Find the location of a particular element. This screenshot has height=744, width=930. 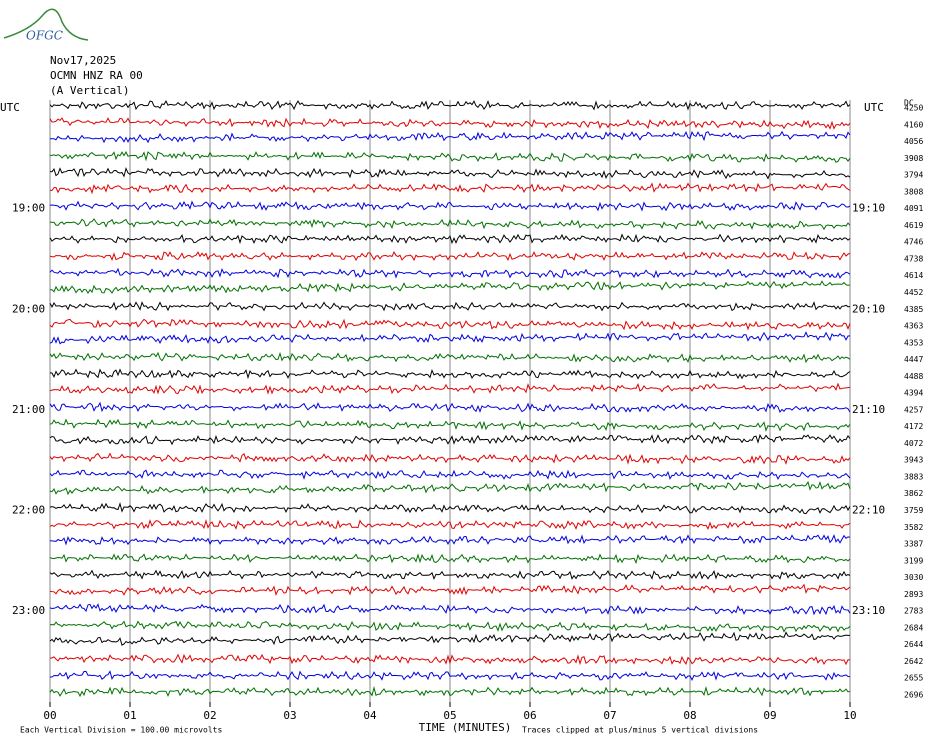

dc-value: 4250 is located at coordinates (913, 108).